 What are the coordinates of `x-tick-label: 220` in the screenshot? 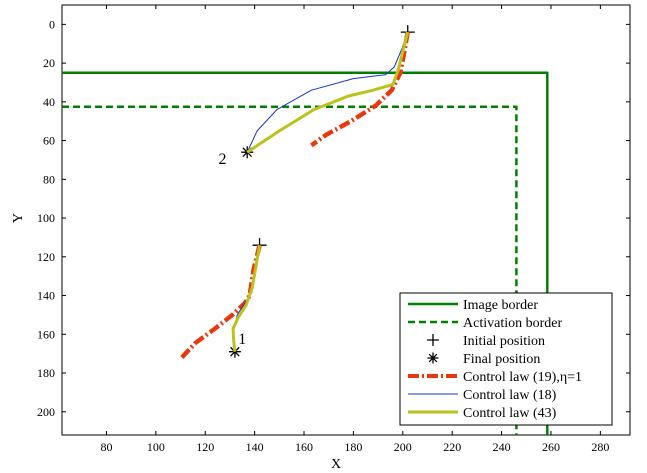 It's located at (452, 447).